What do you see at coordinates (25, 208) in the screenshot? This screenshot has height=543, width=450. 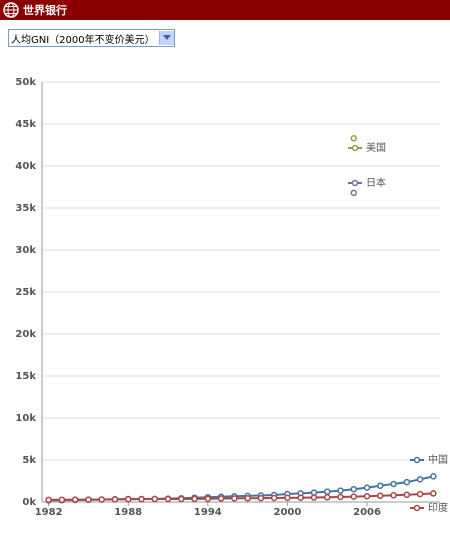 I see `y-tick-label: 35k` at bounding box center [25, 208].